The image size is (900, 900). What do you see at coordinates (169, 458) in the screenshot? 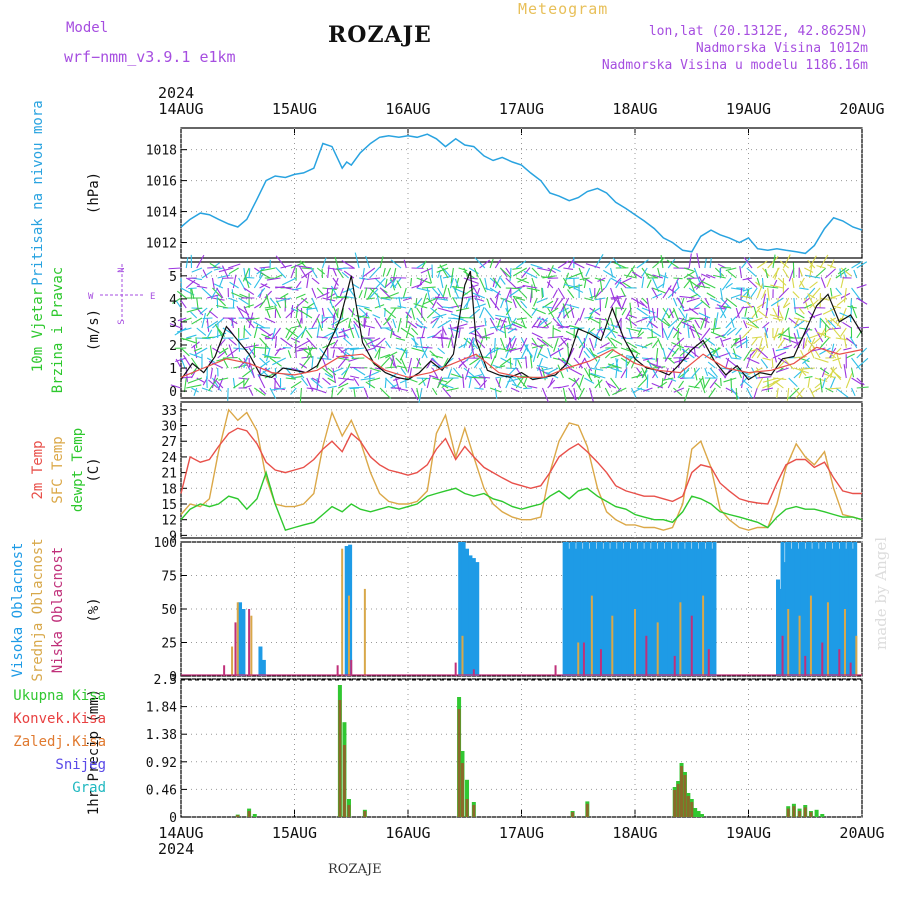
I see `temp-ytick-label: 24` at bounding box center [169, 458].